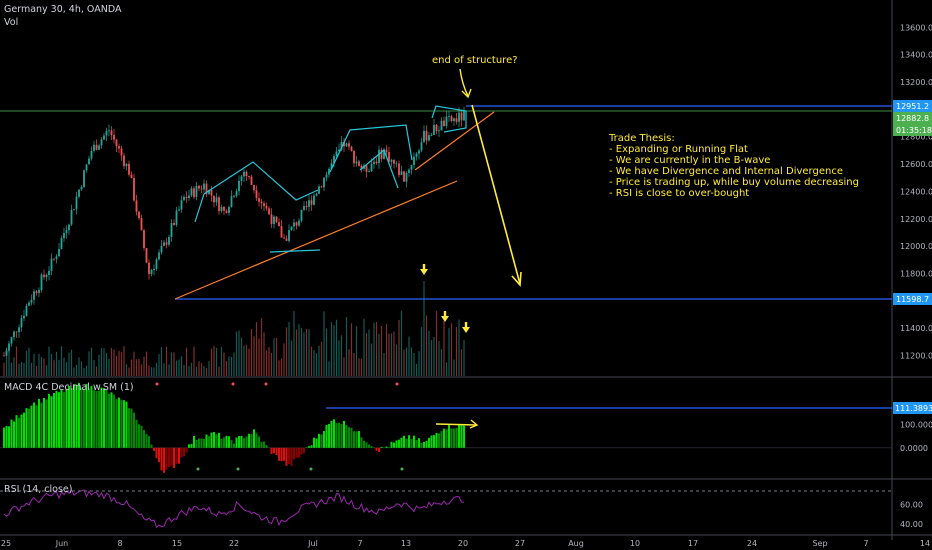 This screenshot has width=932, height=550. I want to click on orange-trendline, so click(316, 240).